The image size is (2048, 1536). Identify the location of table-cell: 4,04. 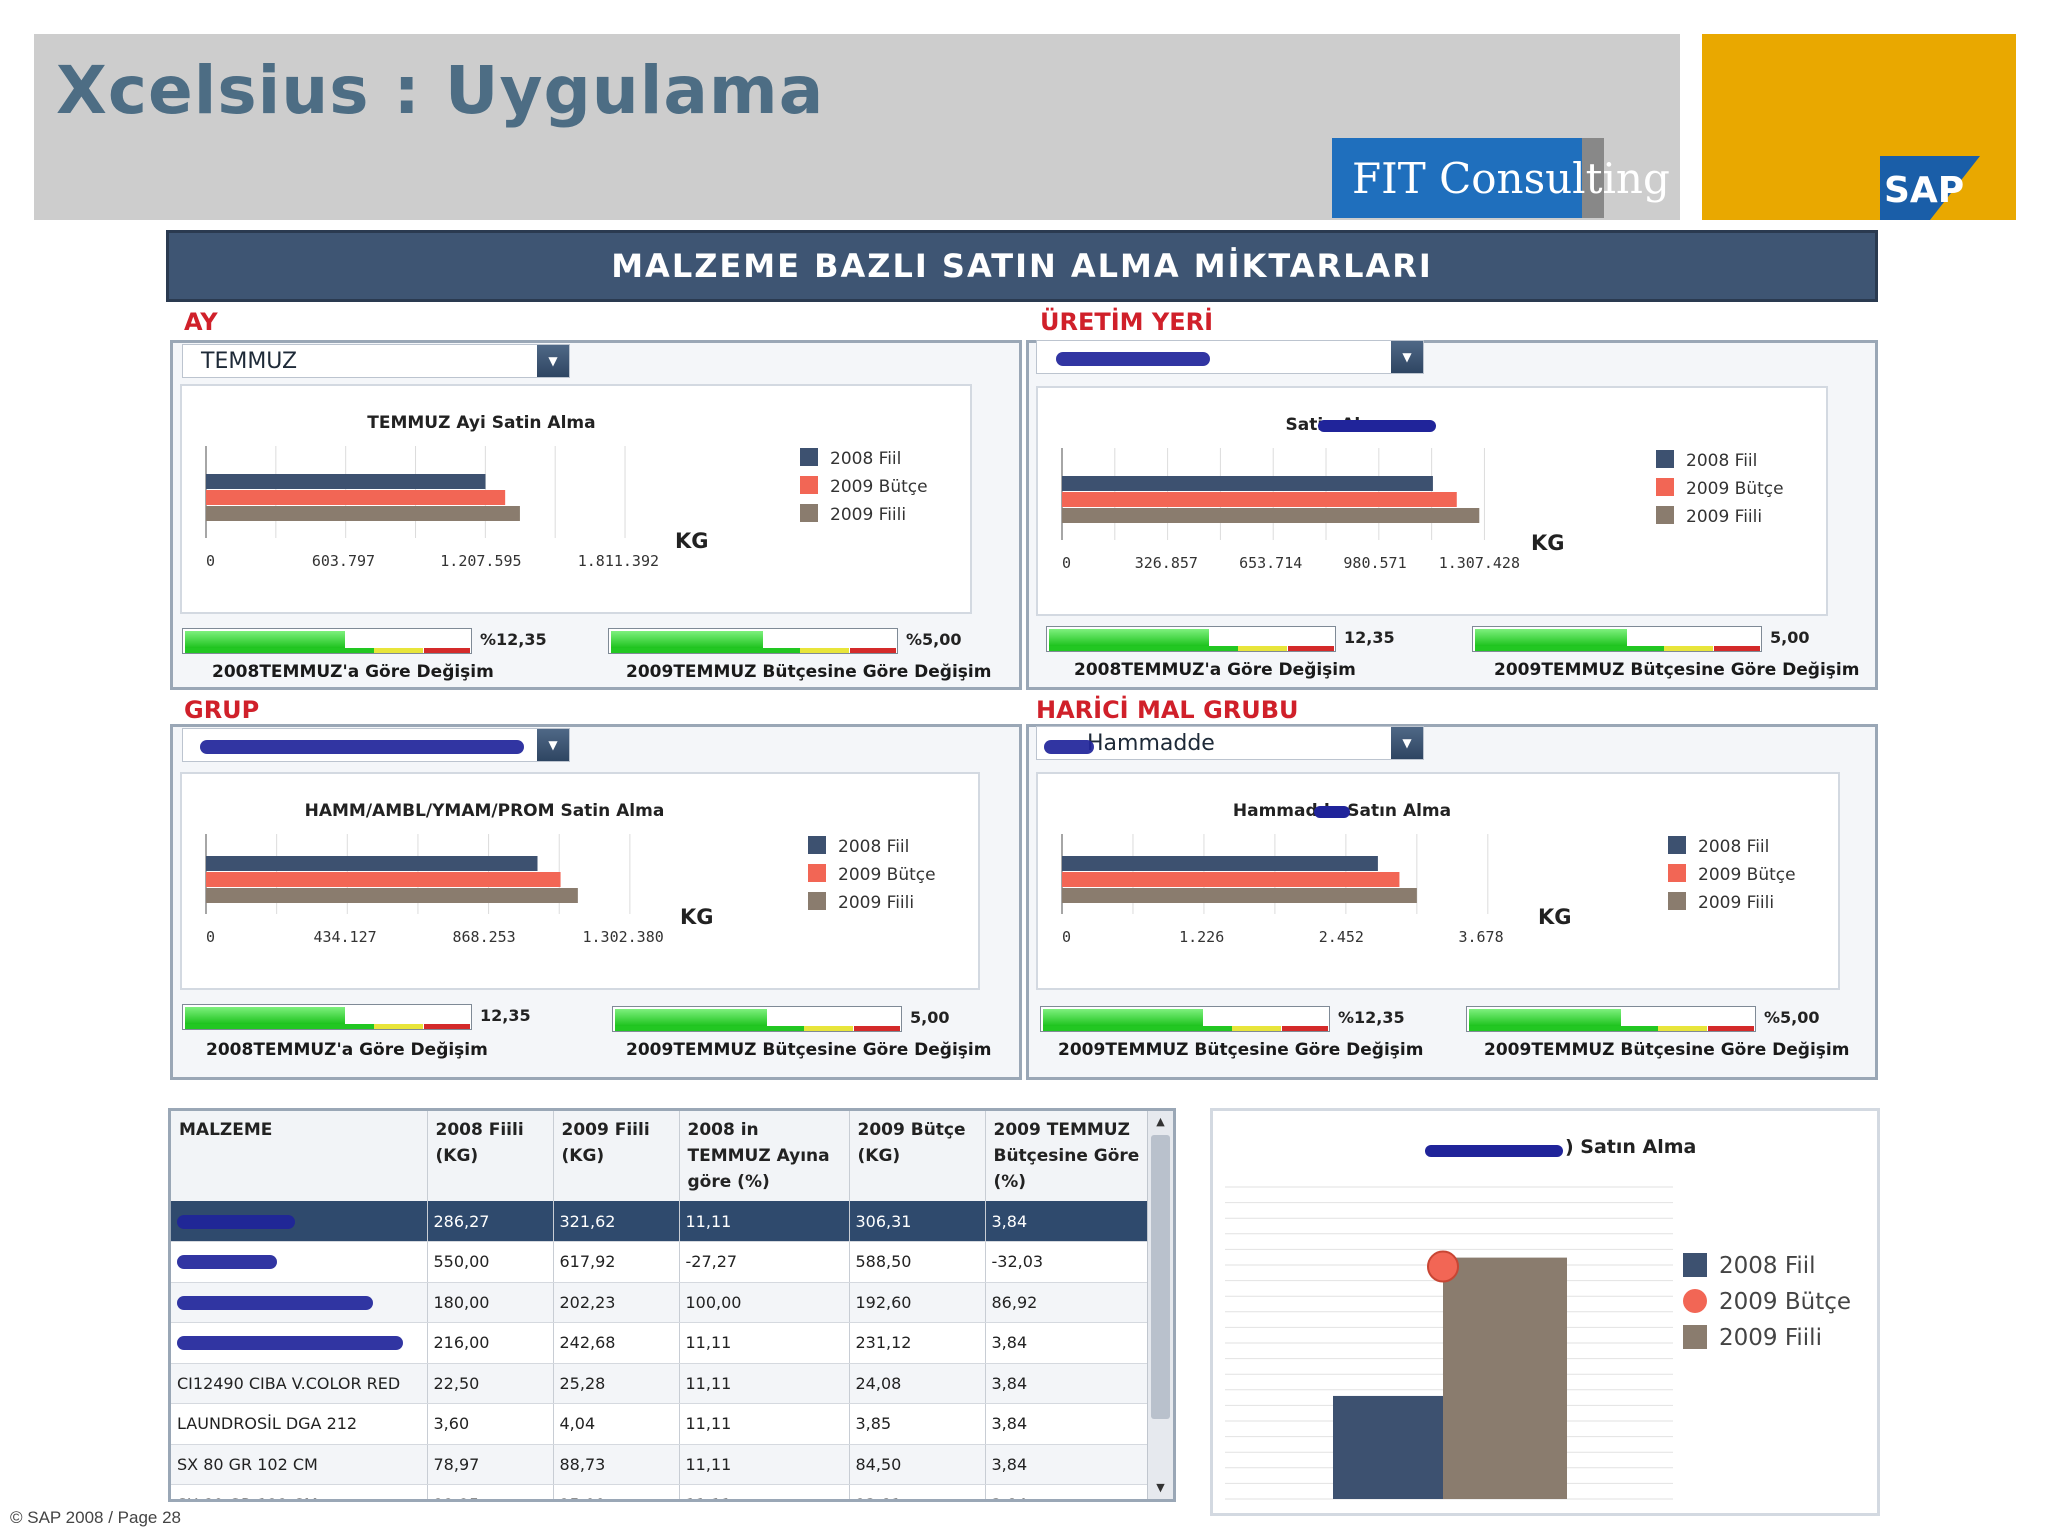
(616, 1424).